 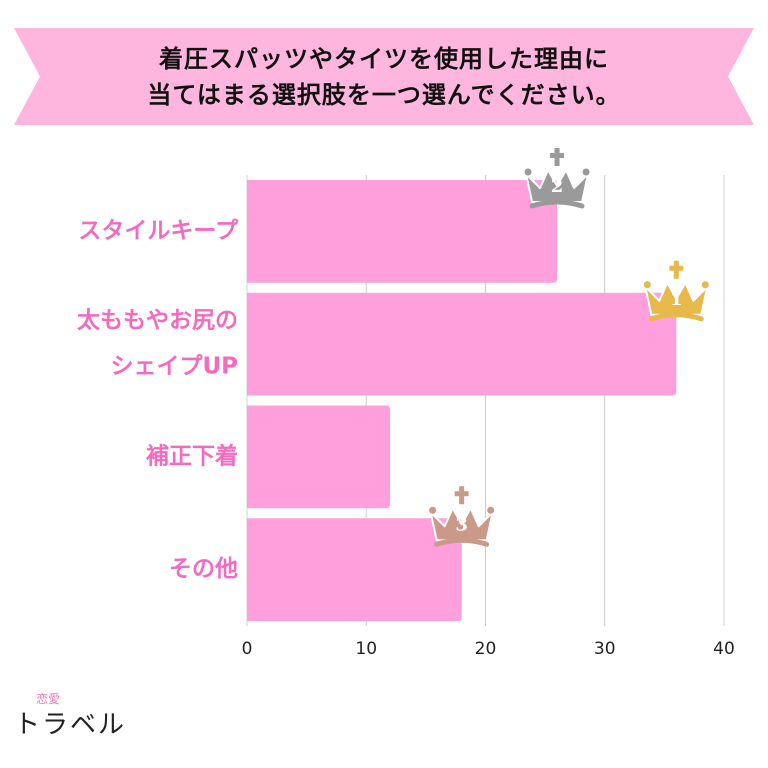 I want to click on x-tick-label-1: 10, so click(x=366, y=649).